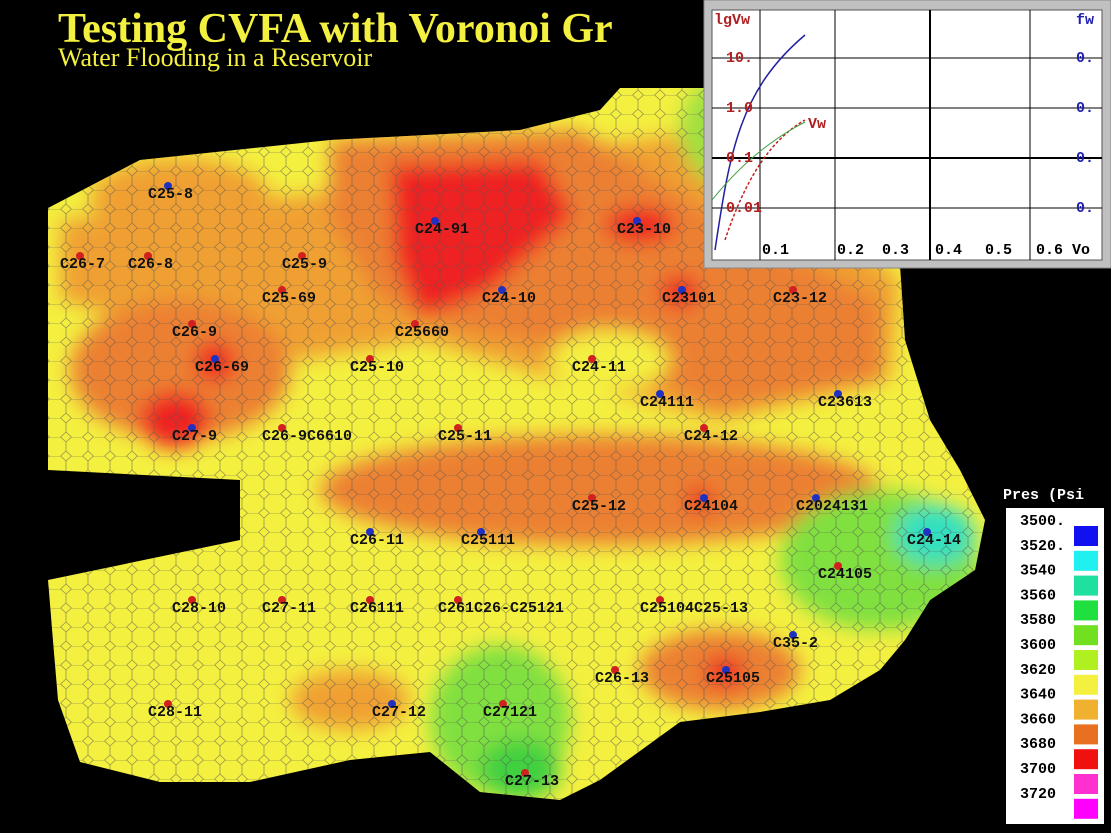 This screenshot has height=833, width=1111. Describe the element at coordinates (739, 108) in the screenshot. I see `y-tick-label: 1.0` at that location.